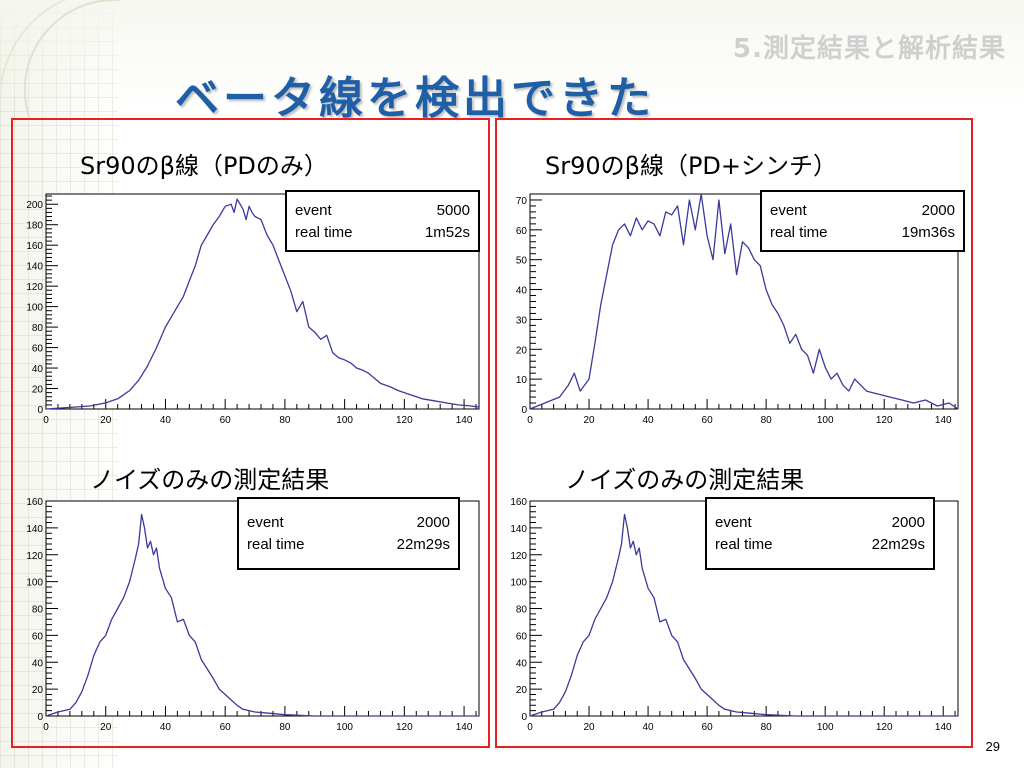  What do you see at coordinates (415, 98) in the screenshot?
I see `slide-title: ベータ線を検出できた` at bounding box center [415, 98].